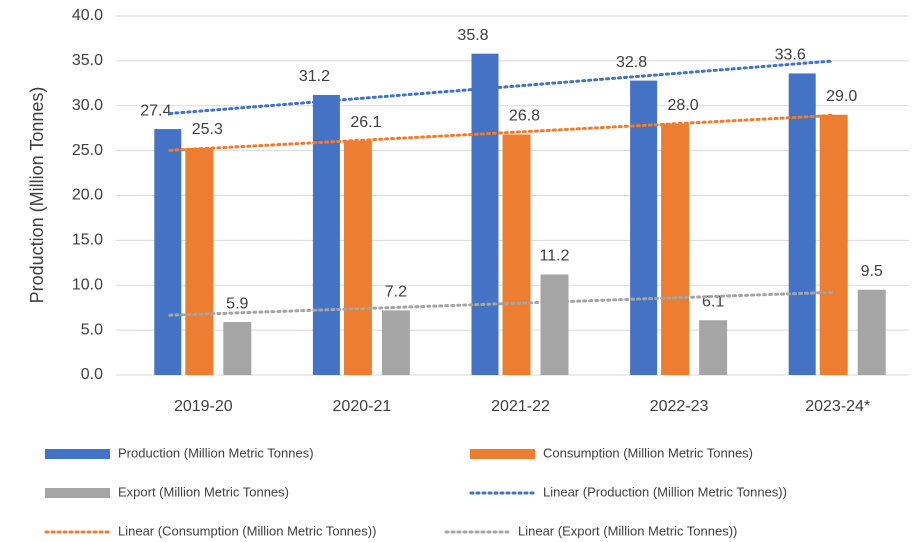 This screenshot has height=542, width=912. Describe the element at coordinates (679, 406) in the screenshot. I see `x-tick-label: 2022-23` at that location.